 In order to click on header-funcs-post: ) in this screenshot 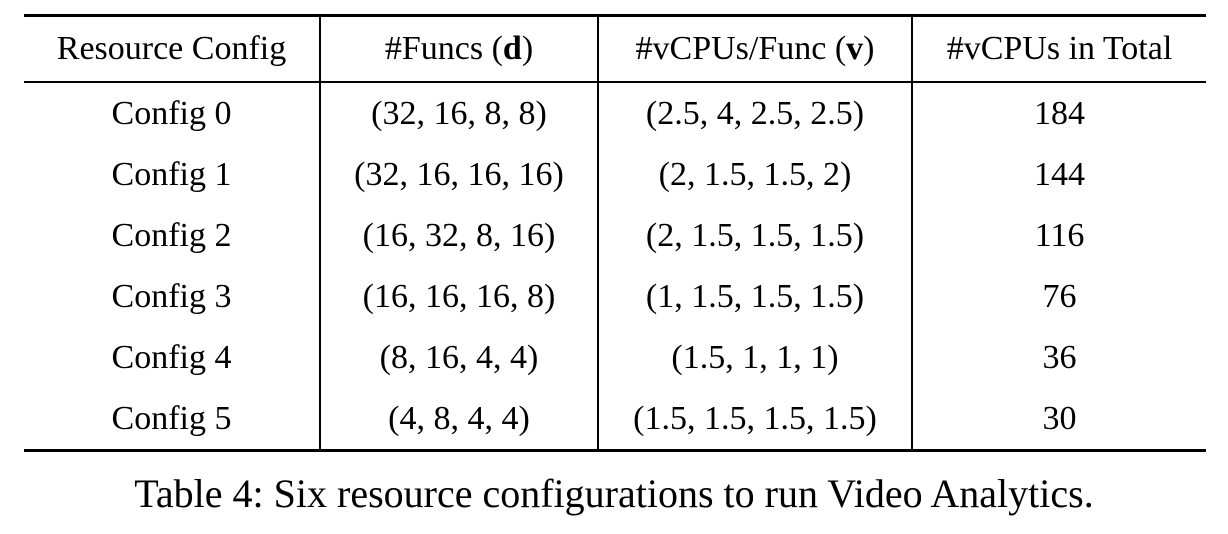, I will do `click(527, 48)`.